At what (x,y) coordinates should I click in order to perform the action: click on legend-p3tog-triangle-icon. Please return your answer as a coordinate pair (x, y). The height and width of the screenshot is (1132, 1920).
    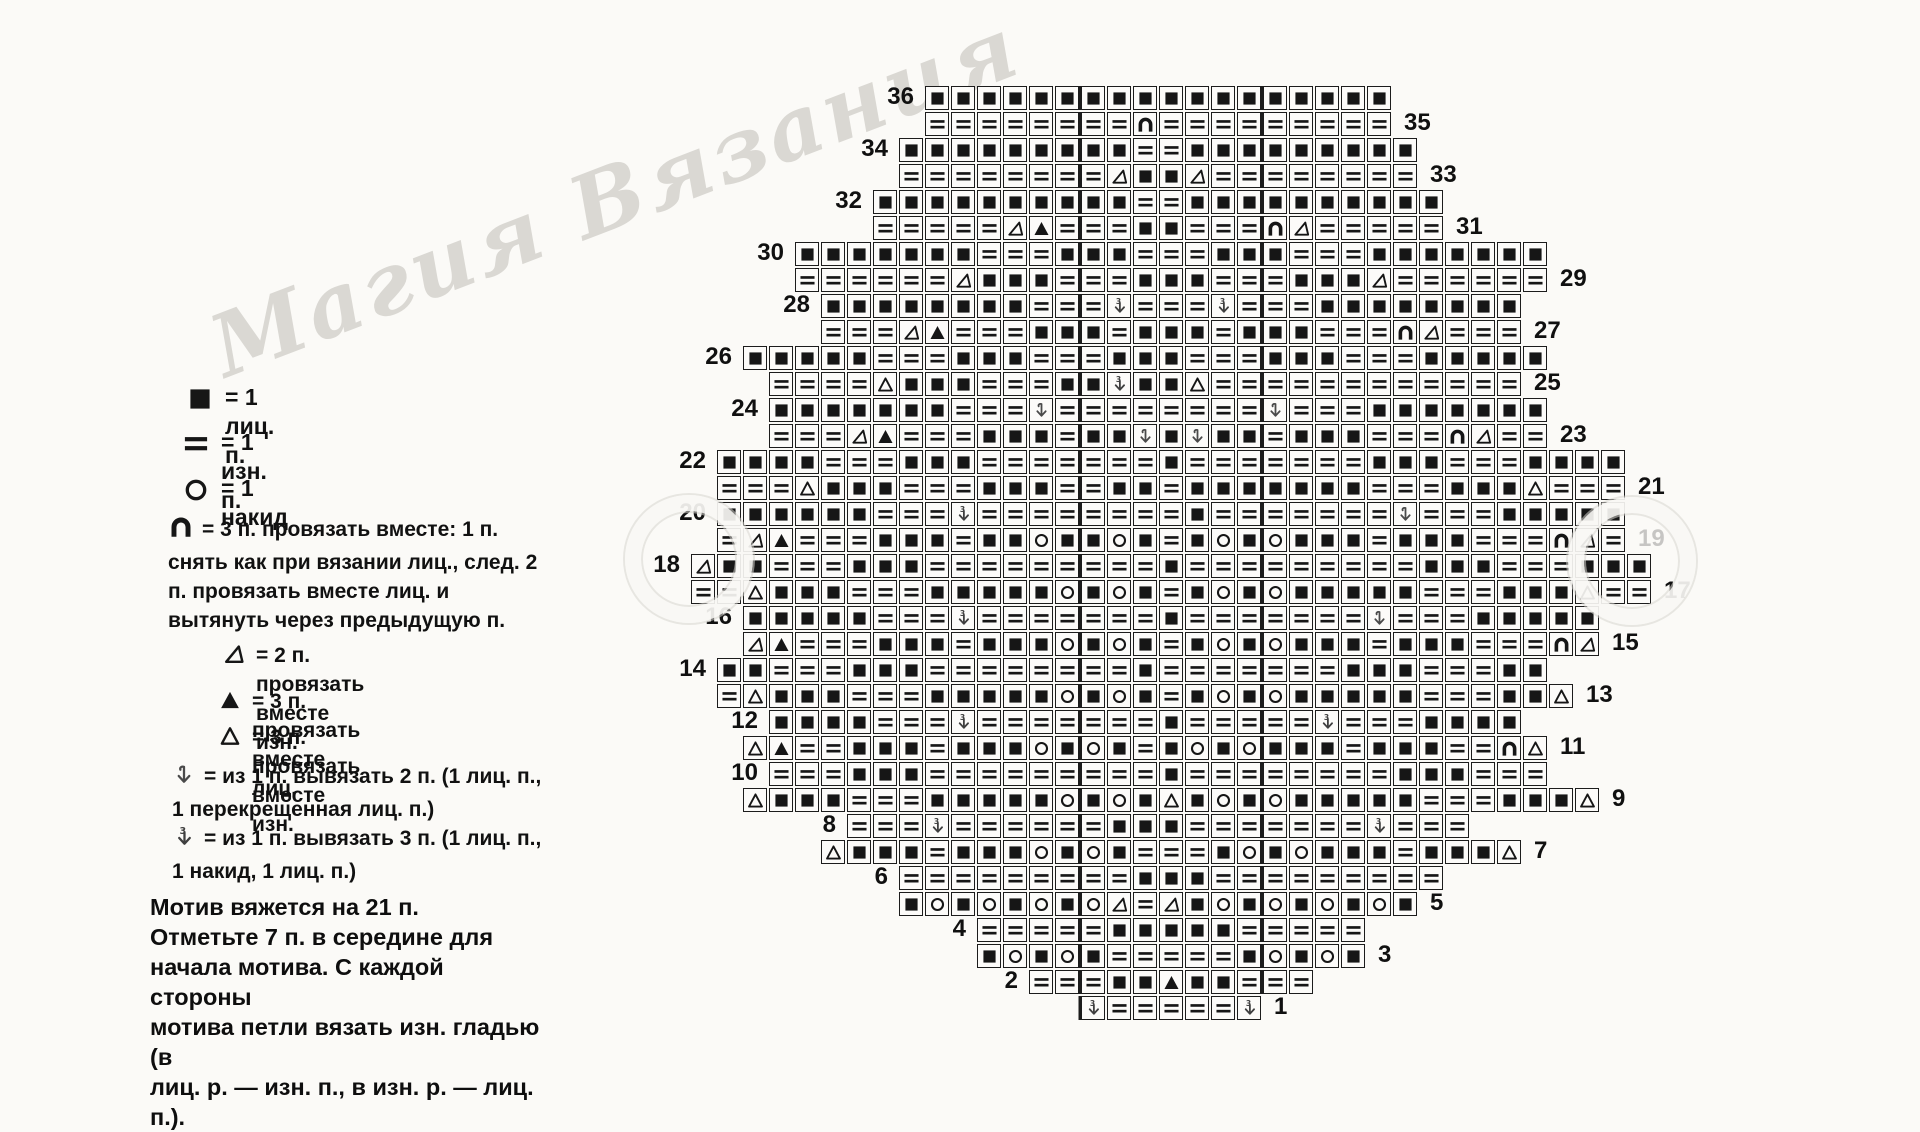
    Looking at the image, I should click on (230, 738).